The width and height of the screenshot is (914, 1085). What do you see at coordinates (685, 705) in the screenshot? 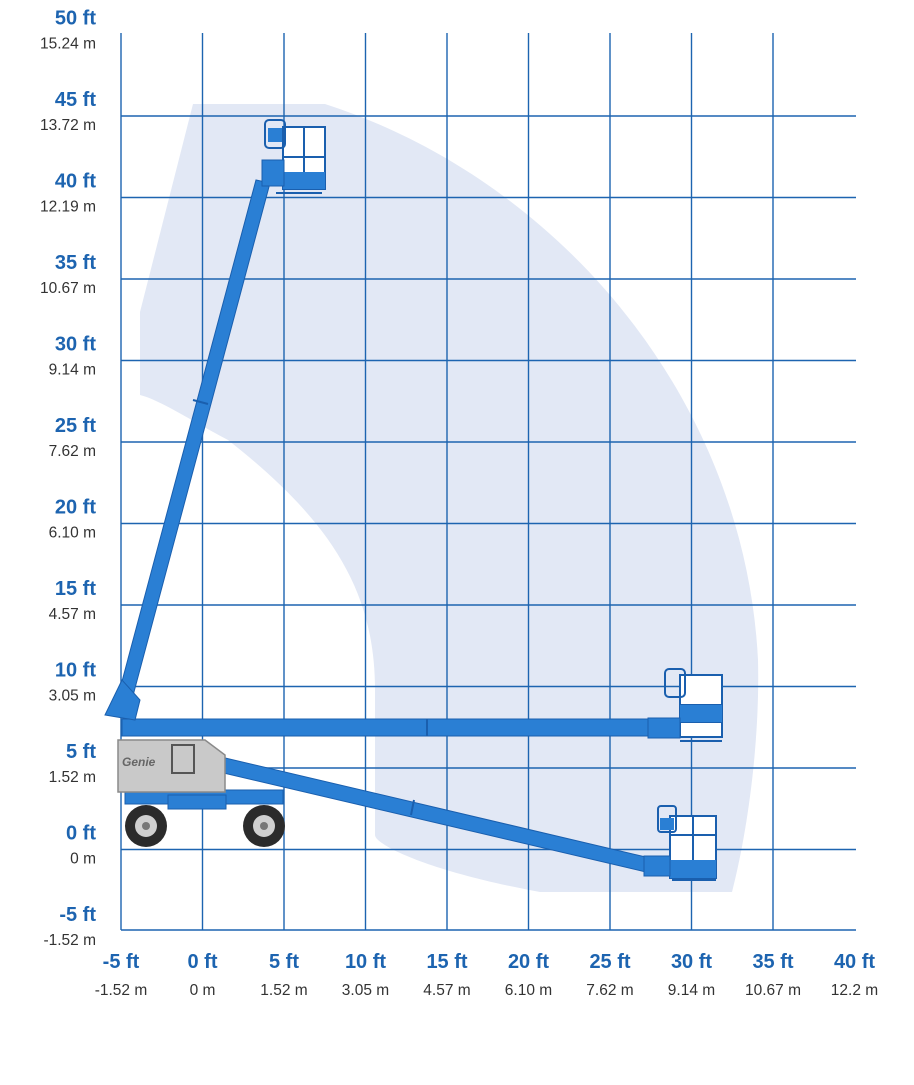
I see `platform-horizontal` at bounding box center [685, 705].